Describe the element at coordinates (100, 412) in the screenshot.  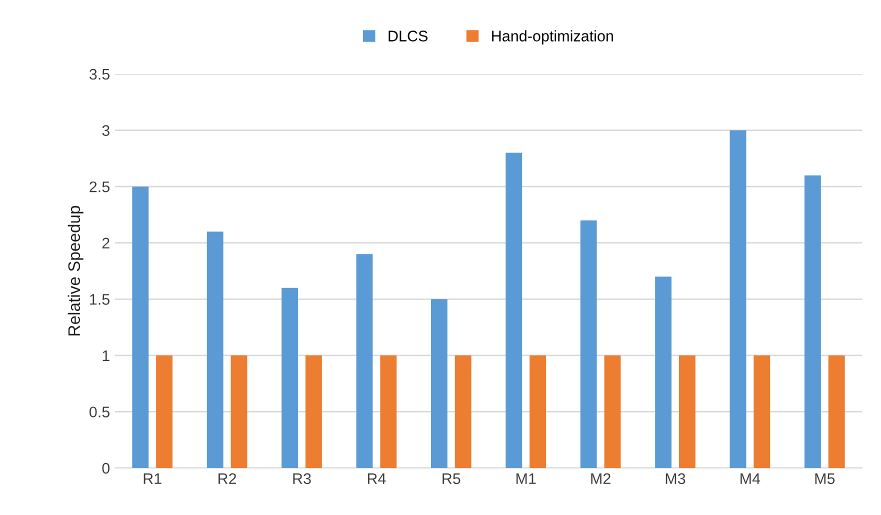
I see `y-tick-label: 0.5` at that location.